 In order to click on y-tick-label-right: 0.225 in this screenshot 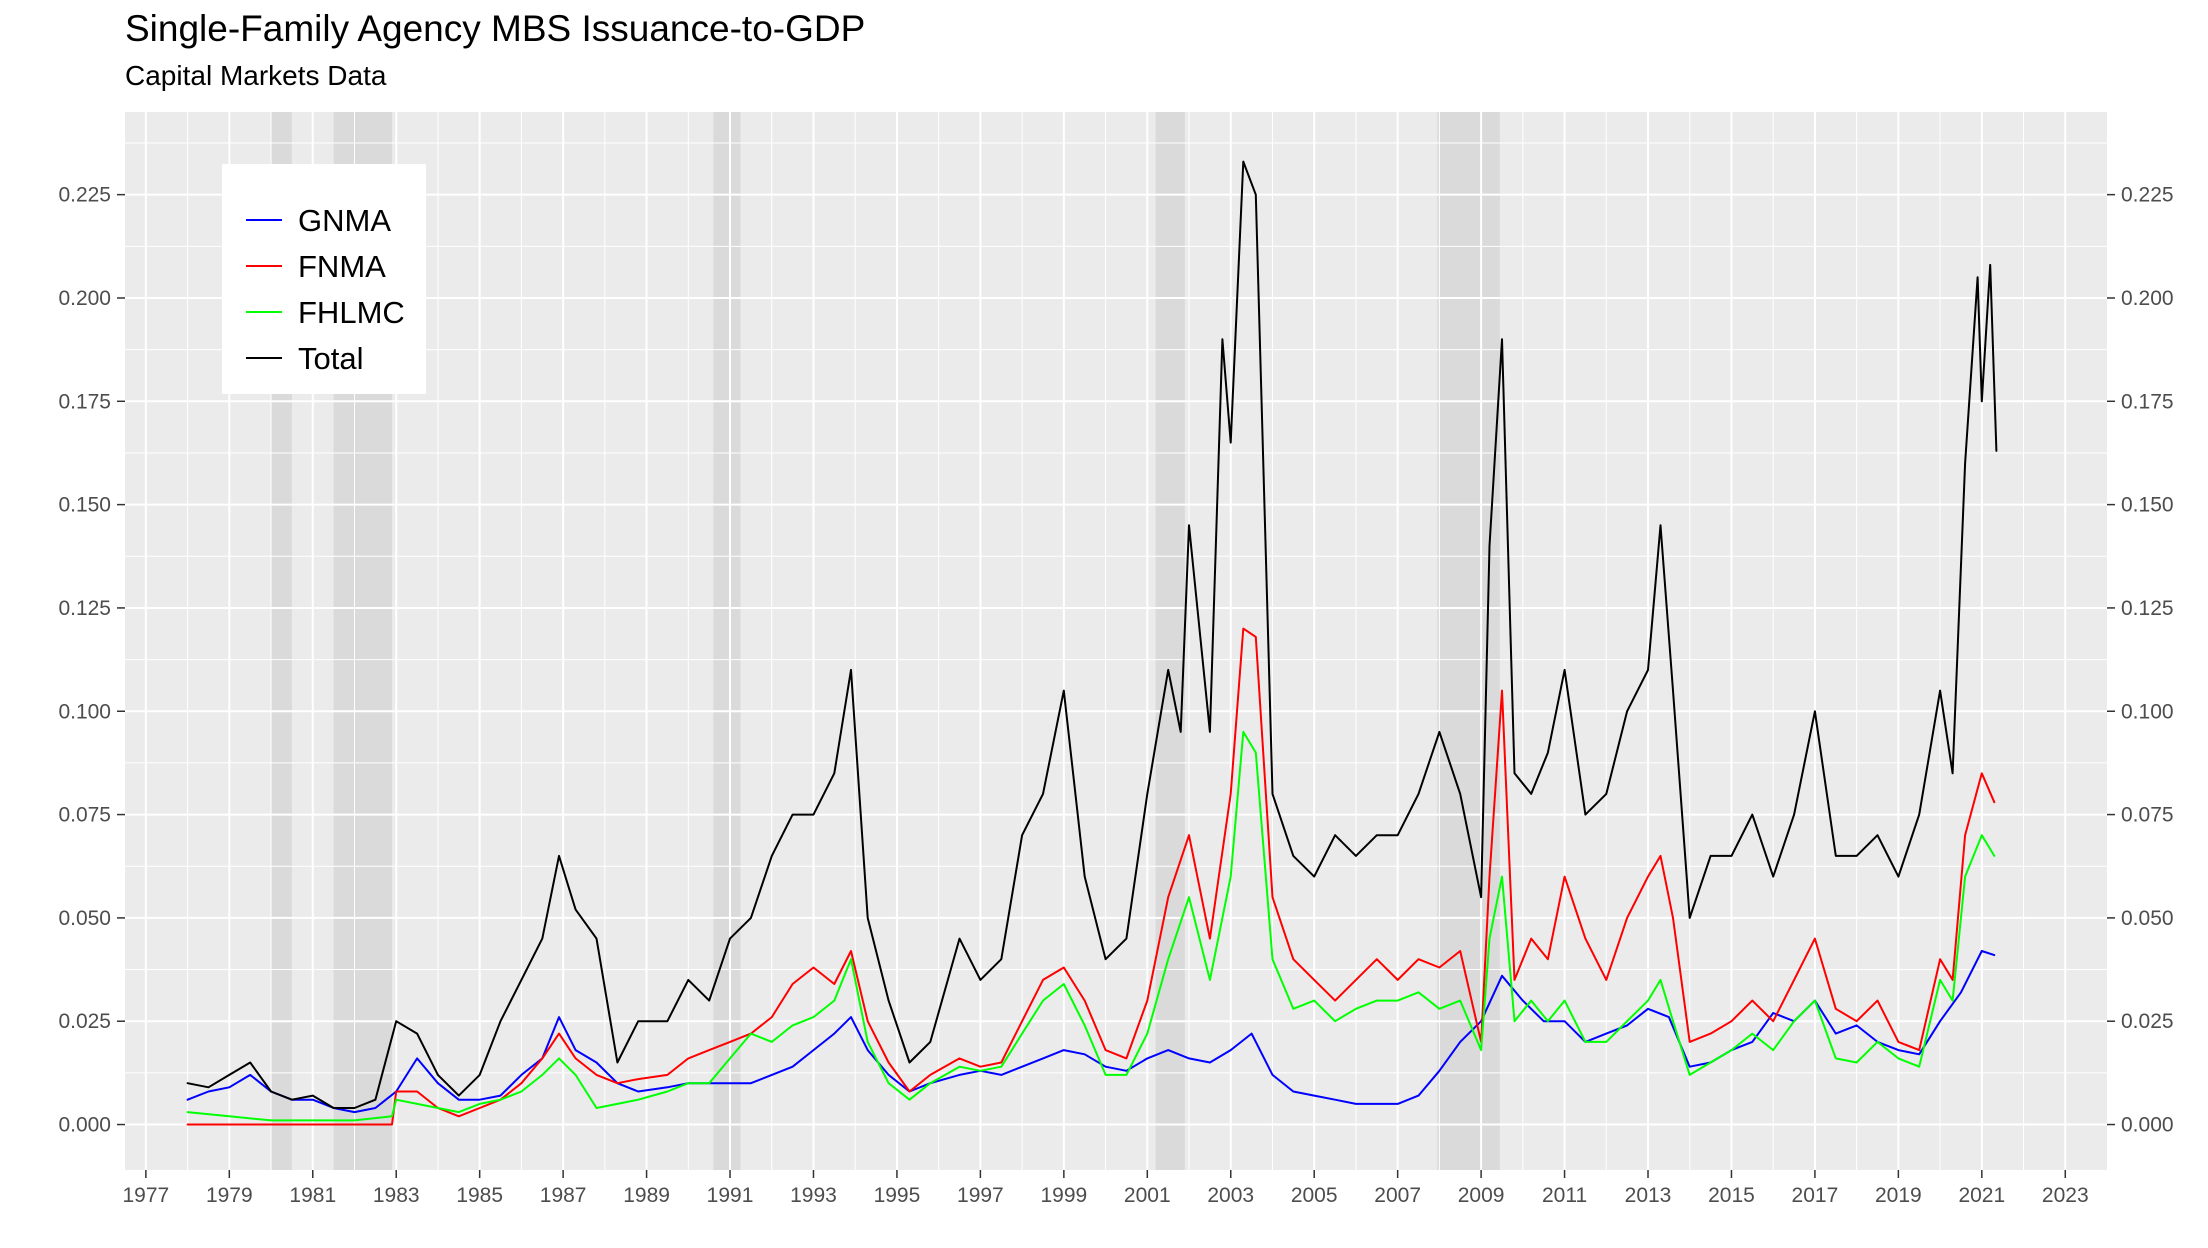, I will do `click(2147, 195)`.